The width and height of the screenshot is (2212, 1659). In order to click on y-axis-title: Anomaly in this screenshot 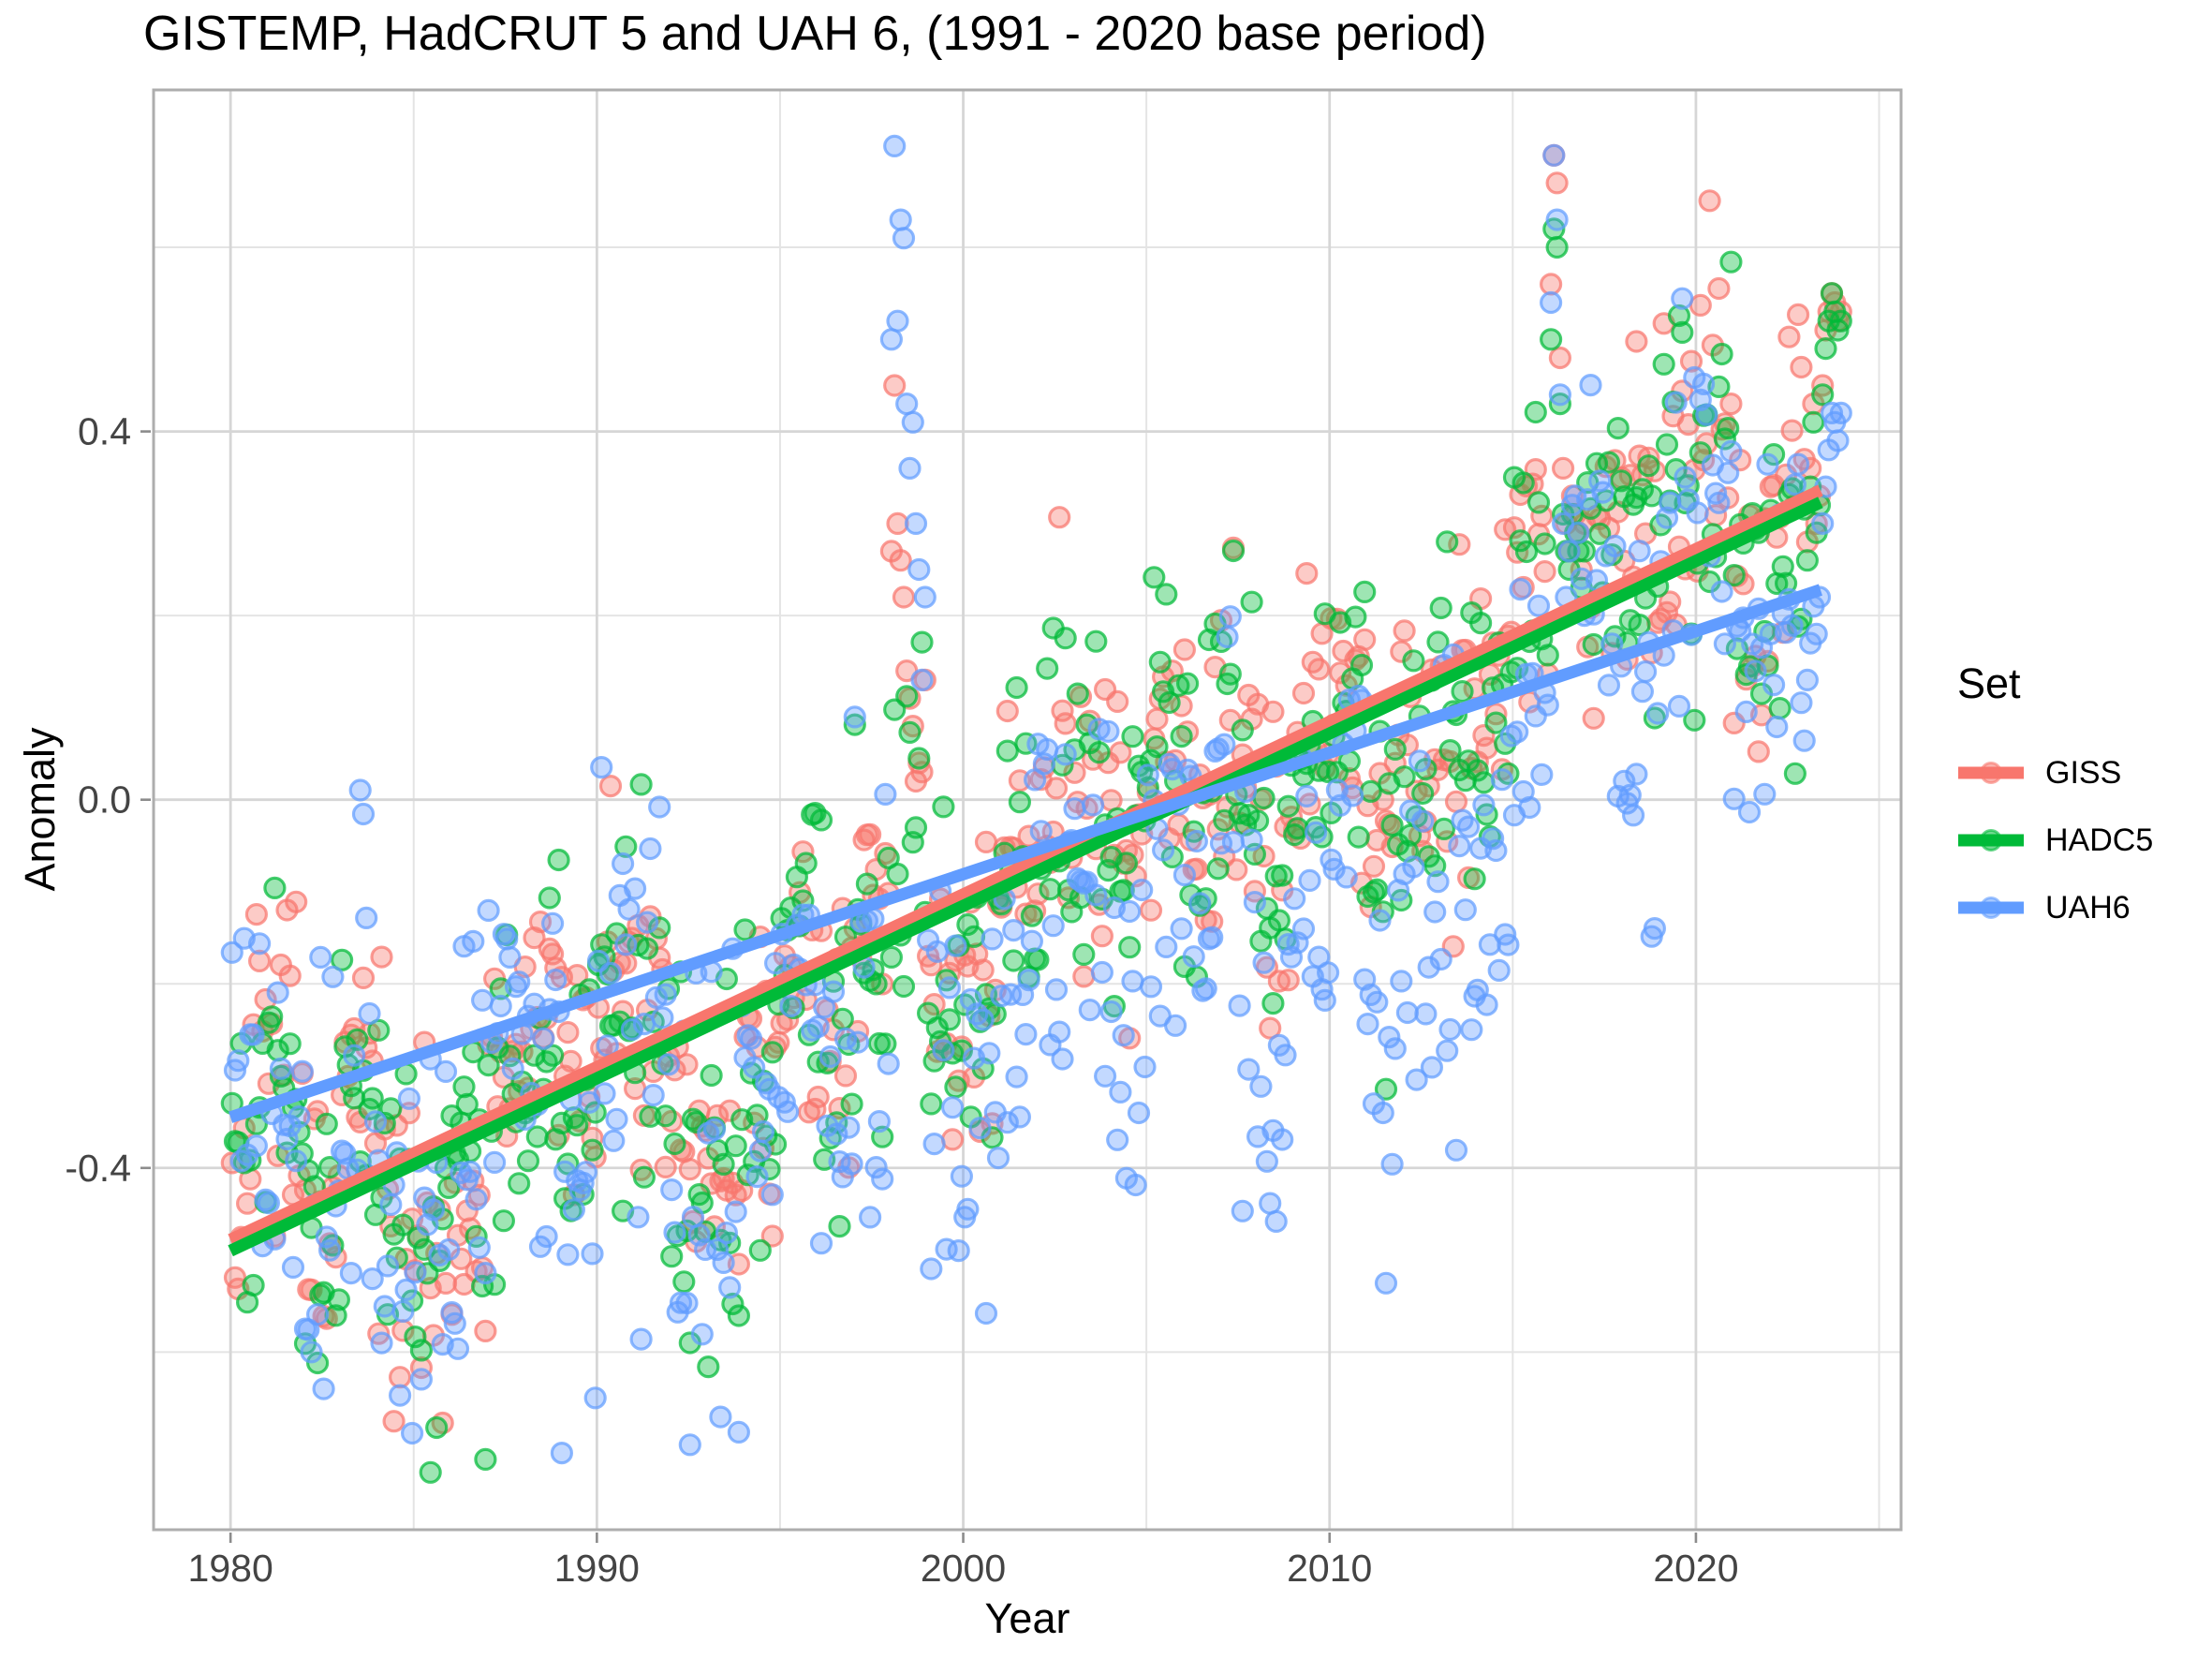, I will do `click(40, 809)`.